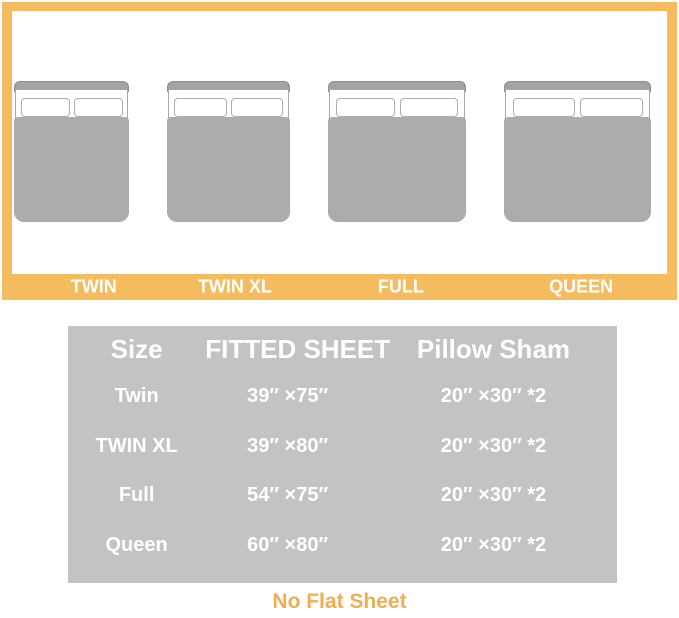 The image size is (679, 618). What do you see at coordinates (298, 348) in the screenshot?
I see `column-header-fitted-sheet: FITTED SHEET` at bounding box center [298, 348].